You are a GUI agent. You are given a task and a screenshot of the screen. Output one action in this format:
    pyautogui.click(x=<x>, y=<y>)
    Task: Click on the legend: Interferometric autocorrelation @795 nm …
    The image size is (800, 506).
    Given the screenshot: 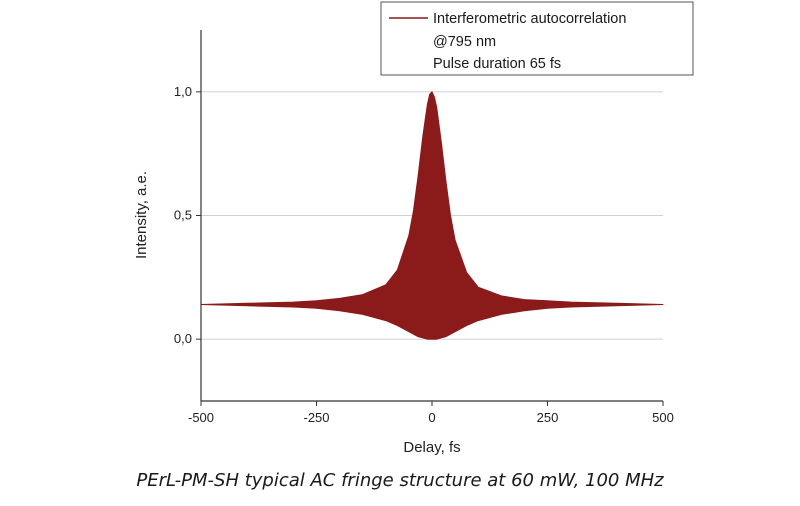 What is the action you would take?
    pyautogui.click(x=537, y=38)
    